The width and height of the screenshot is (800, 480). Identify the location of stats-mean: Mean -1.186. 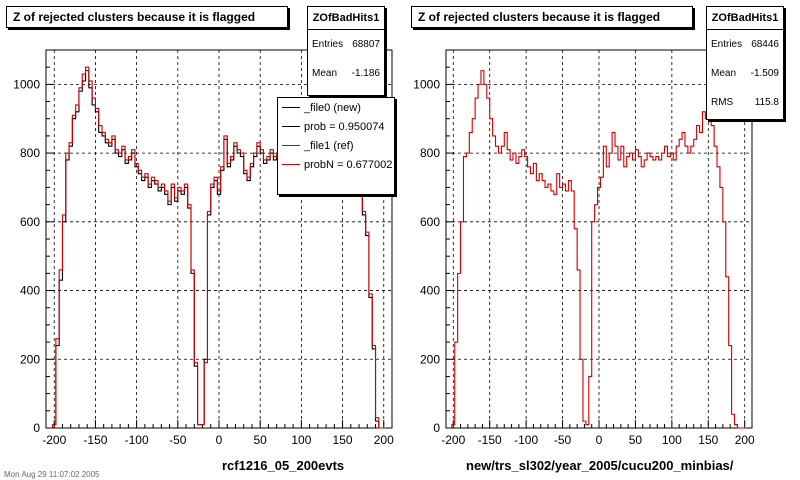
(346, 73).